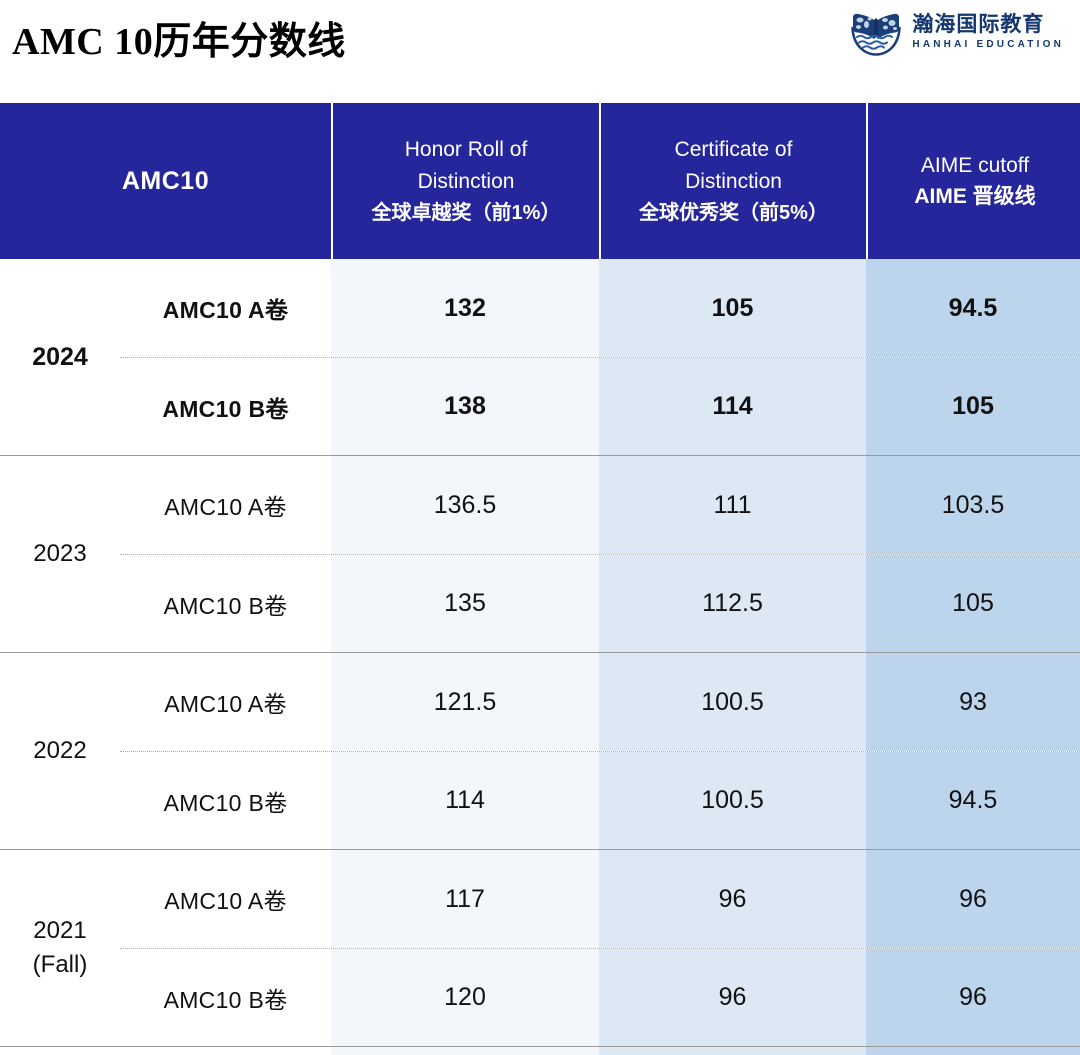 Image resolution: width=1080 pixels, height=1055 pixels. What do you see at coordinates (732, 308) in the screenshot?
I see `cell-certificate: 105` at bounding box center [732, 308].